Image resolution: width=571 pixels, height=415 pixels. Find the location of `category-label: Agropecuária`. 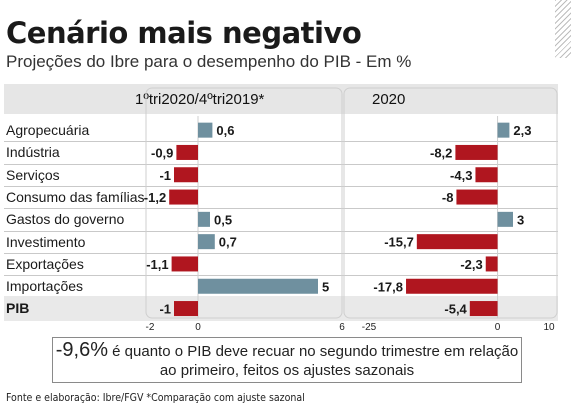

category-label: Agropecuária is located at coordinates (48, 130).